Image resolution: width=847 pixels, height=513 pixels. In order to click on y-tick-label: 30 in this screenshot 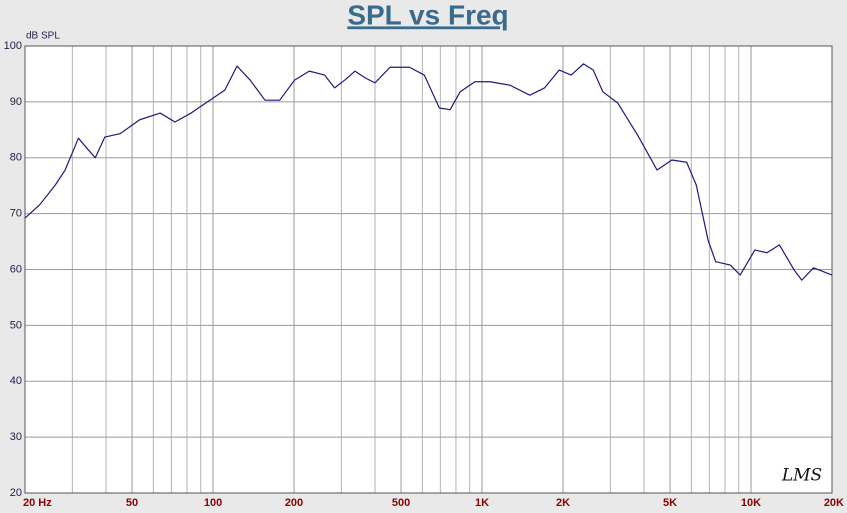, I will do `click(16, 437)`.